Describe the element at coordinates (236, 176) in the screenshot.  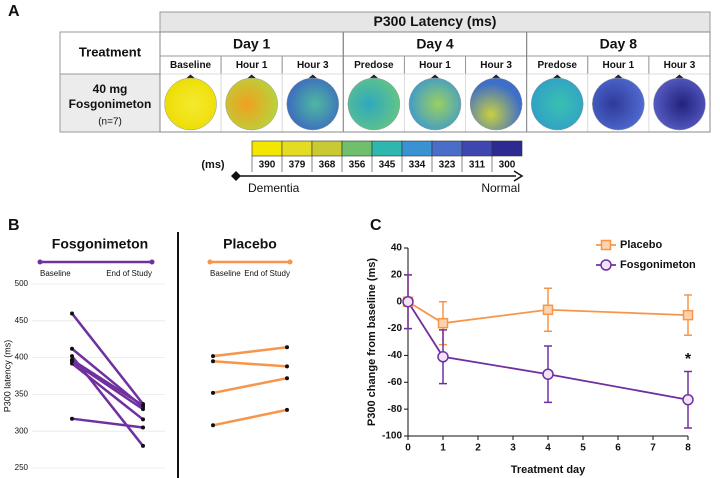
I see `arrow-tail` at that location.